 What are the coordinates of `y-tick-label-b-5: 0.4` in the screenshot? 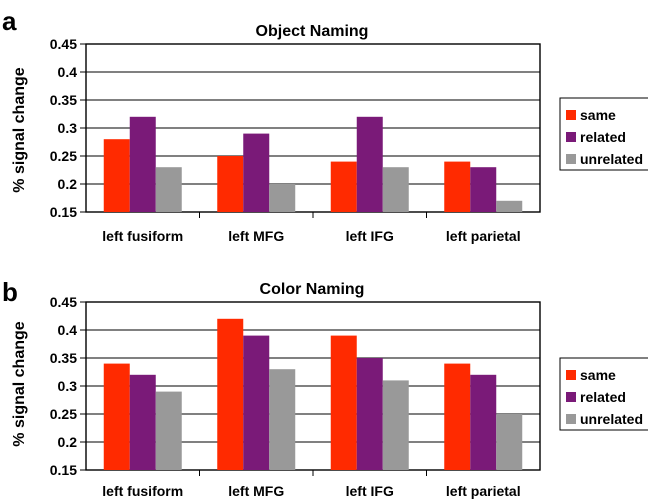 It's located at (68, 330).